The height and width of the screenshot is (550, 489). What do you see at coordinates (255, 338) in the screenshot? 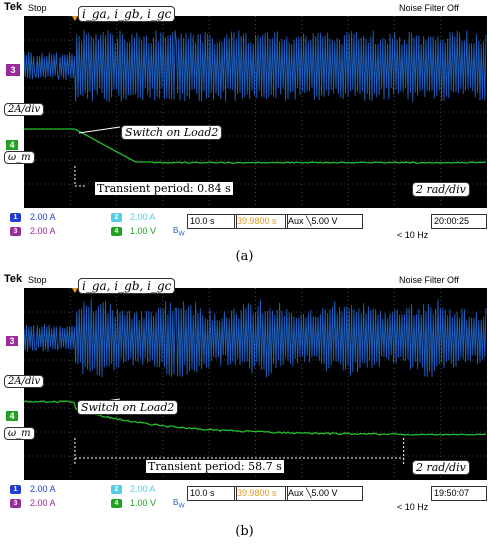
I see `current-waveform` at bounding box center [255, 338].